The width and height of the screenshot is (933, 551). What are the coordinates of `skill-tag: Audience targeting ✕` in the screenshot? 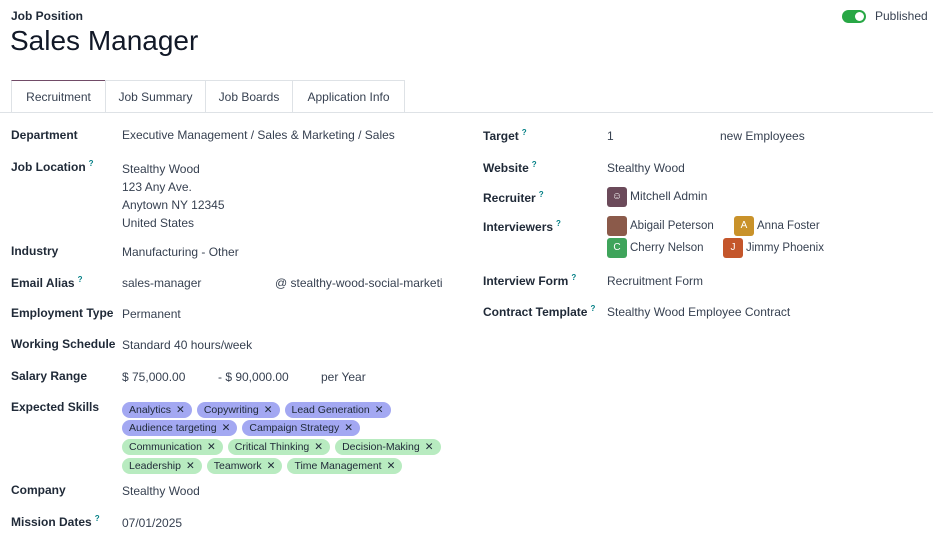 It's located at (180, 428).